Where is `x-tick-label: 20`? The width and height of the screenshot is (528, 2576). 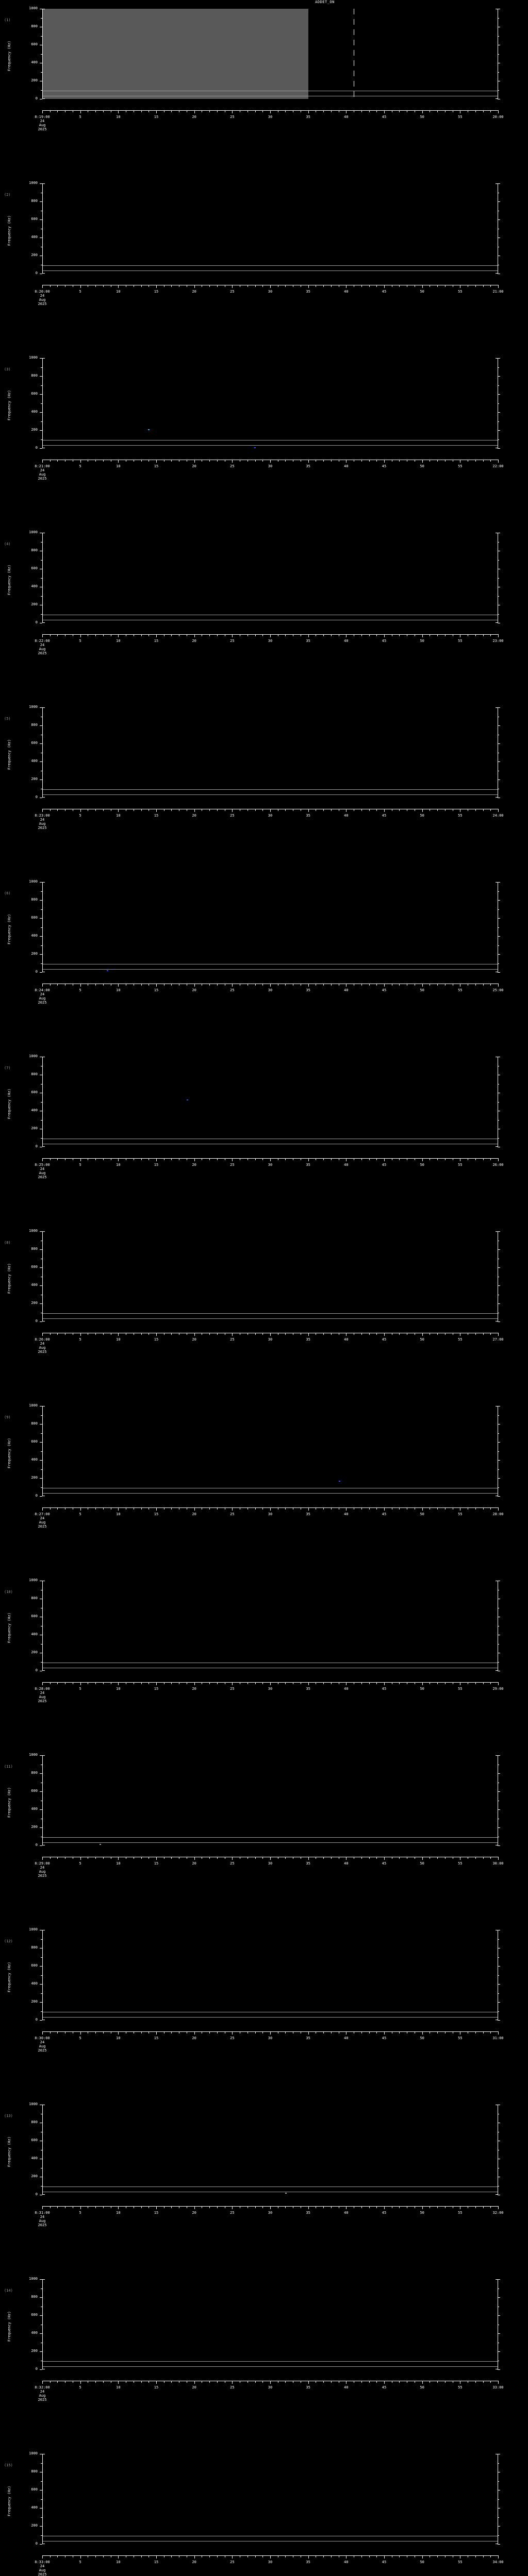 x-tick-label: 20 is located at coordinates (194, 292).